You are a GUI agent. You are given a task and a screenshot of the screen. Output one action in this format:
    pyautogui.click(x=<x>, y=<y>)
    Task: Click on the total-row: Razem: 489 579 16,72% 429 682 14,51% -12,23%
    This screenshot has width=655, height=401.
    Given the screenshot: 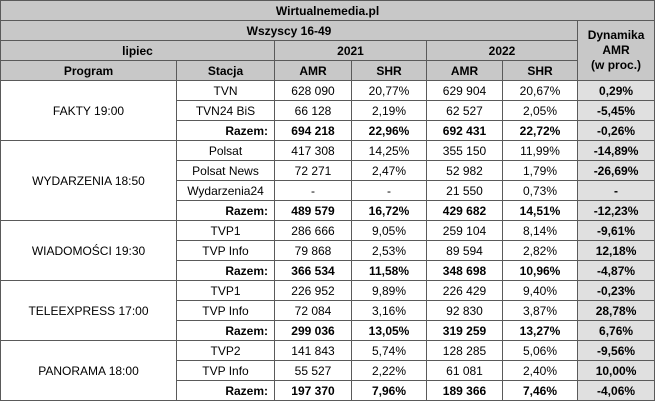 What is the action you would take?
    pyautogui.click(x=328, y=210)
    